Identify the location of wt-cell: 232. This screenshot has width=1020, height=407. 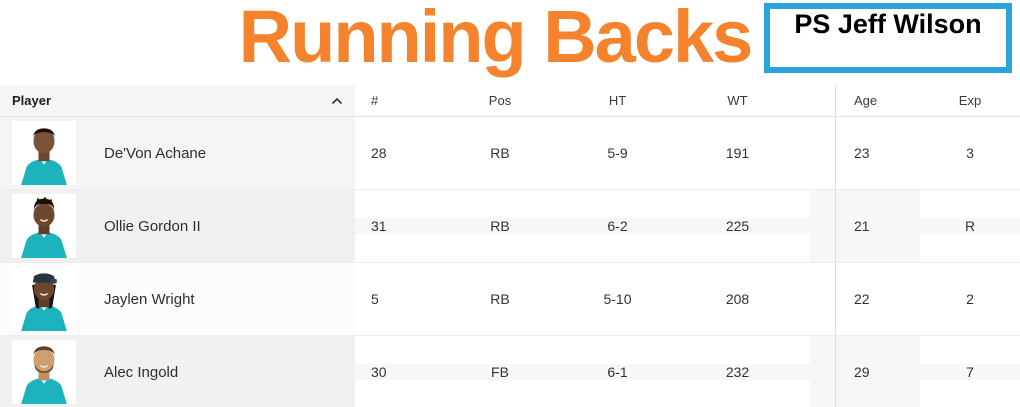
(737, 372).